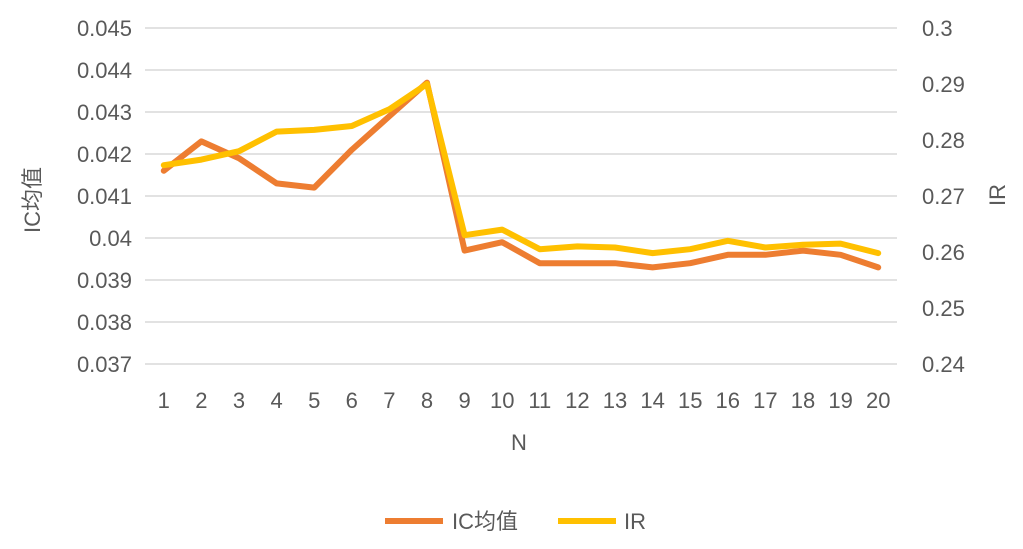 This screenshot has height=549, width=1023. What do you see at coordinates (690, 400) in the screenshot?
I see `x-tick-label: 15` at bounding box center [690, 400].